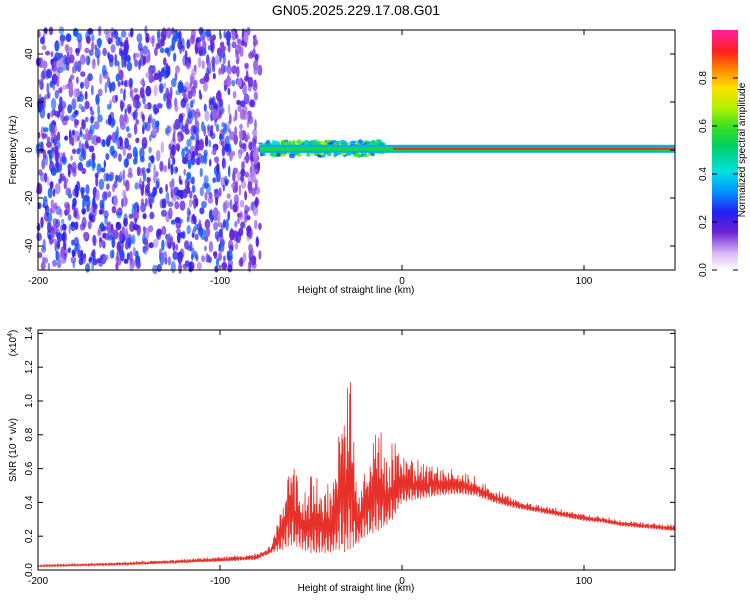 This screenshot has width=750, height=600. Describe the element at coordinates (13, 450) in the screenshot. I see `snr-y-axis-label: SNR (10 * v/v)` at that location.